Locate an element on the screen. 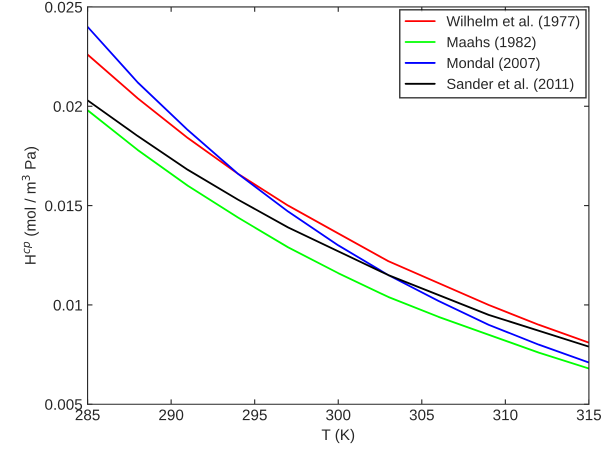  x-tick-label: 295 is located at coordinates (254, 415).